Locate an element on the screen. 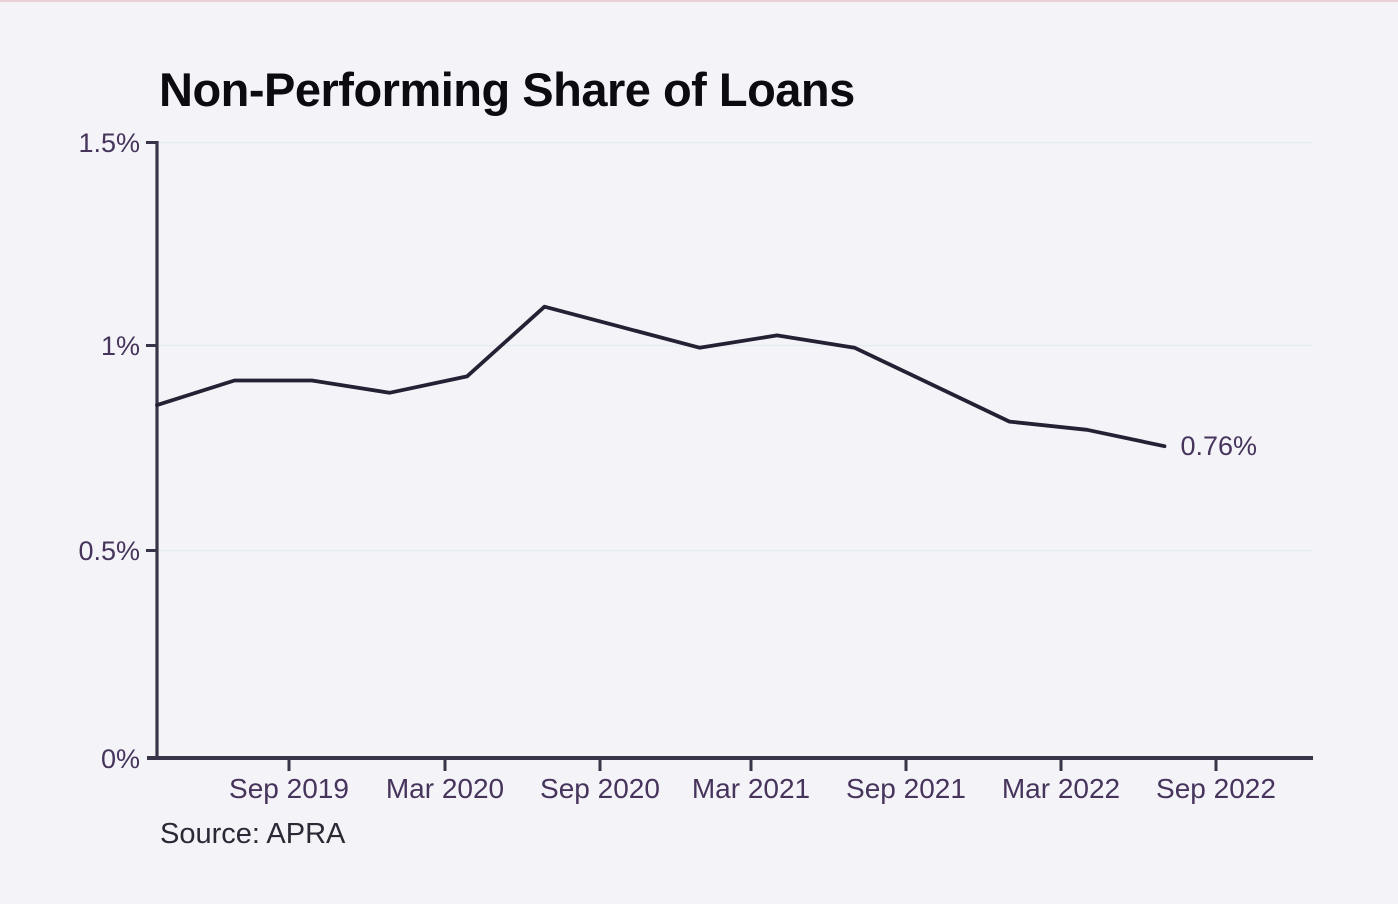 The height and width of the screenshot is (904, 1398). x-axis-label-sep-2022: Sep 2022 is located at coordinates (1216, 788).